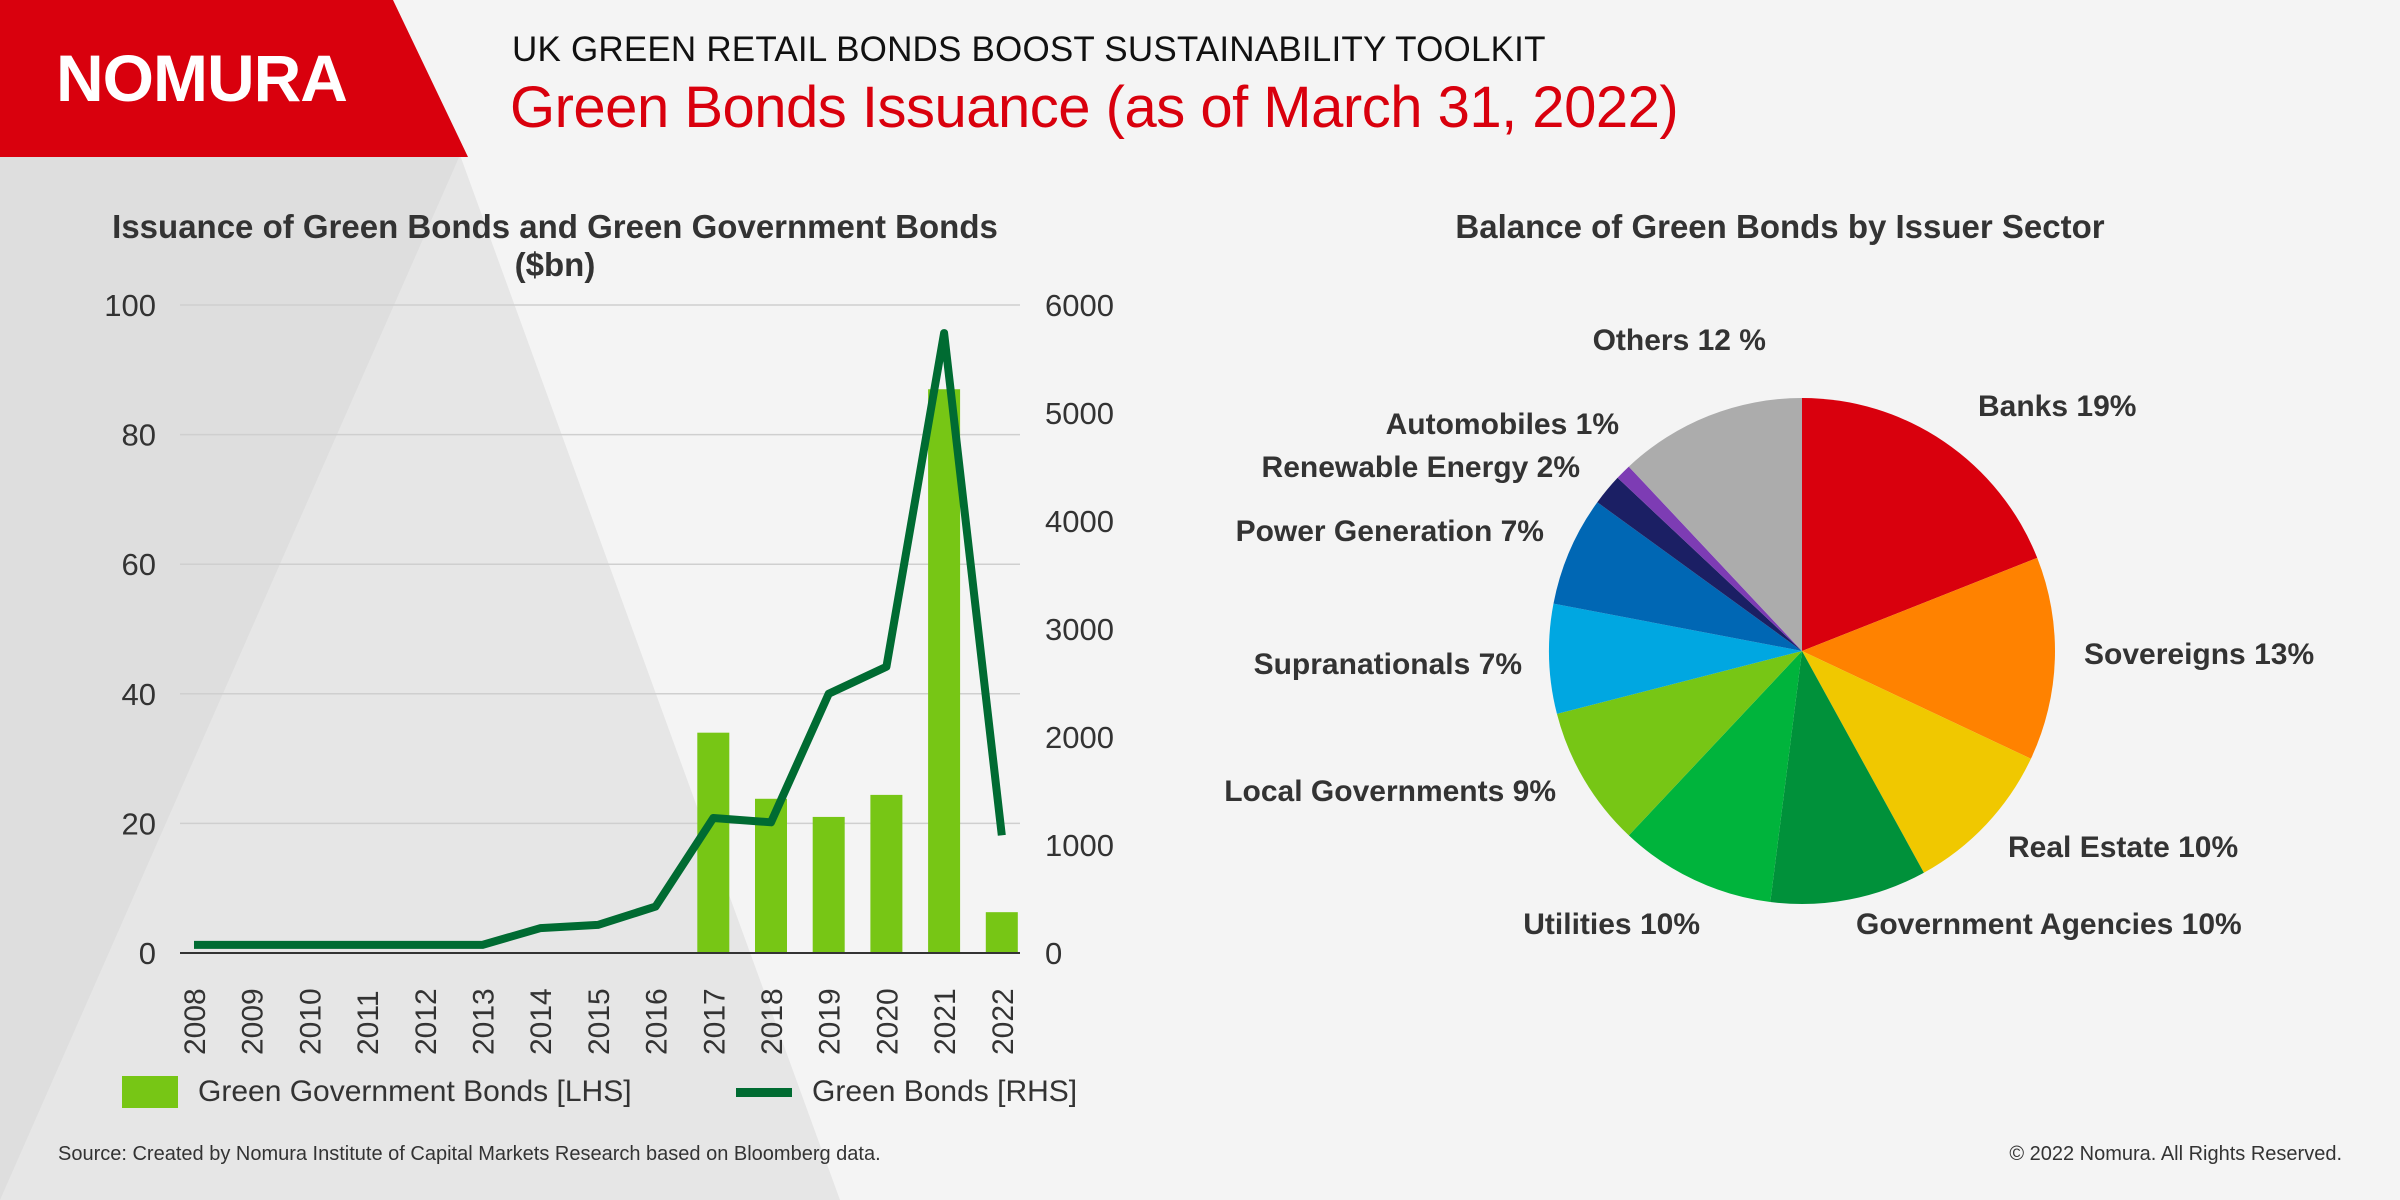 This screenshot has height=1200, width=2400. I want to click on pie-slice-label: Supranationals 7%, so click(1388, 664).